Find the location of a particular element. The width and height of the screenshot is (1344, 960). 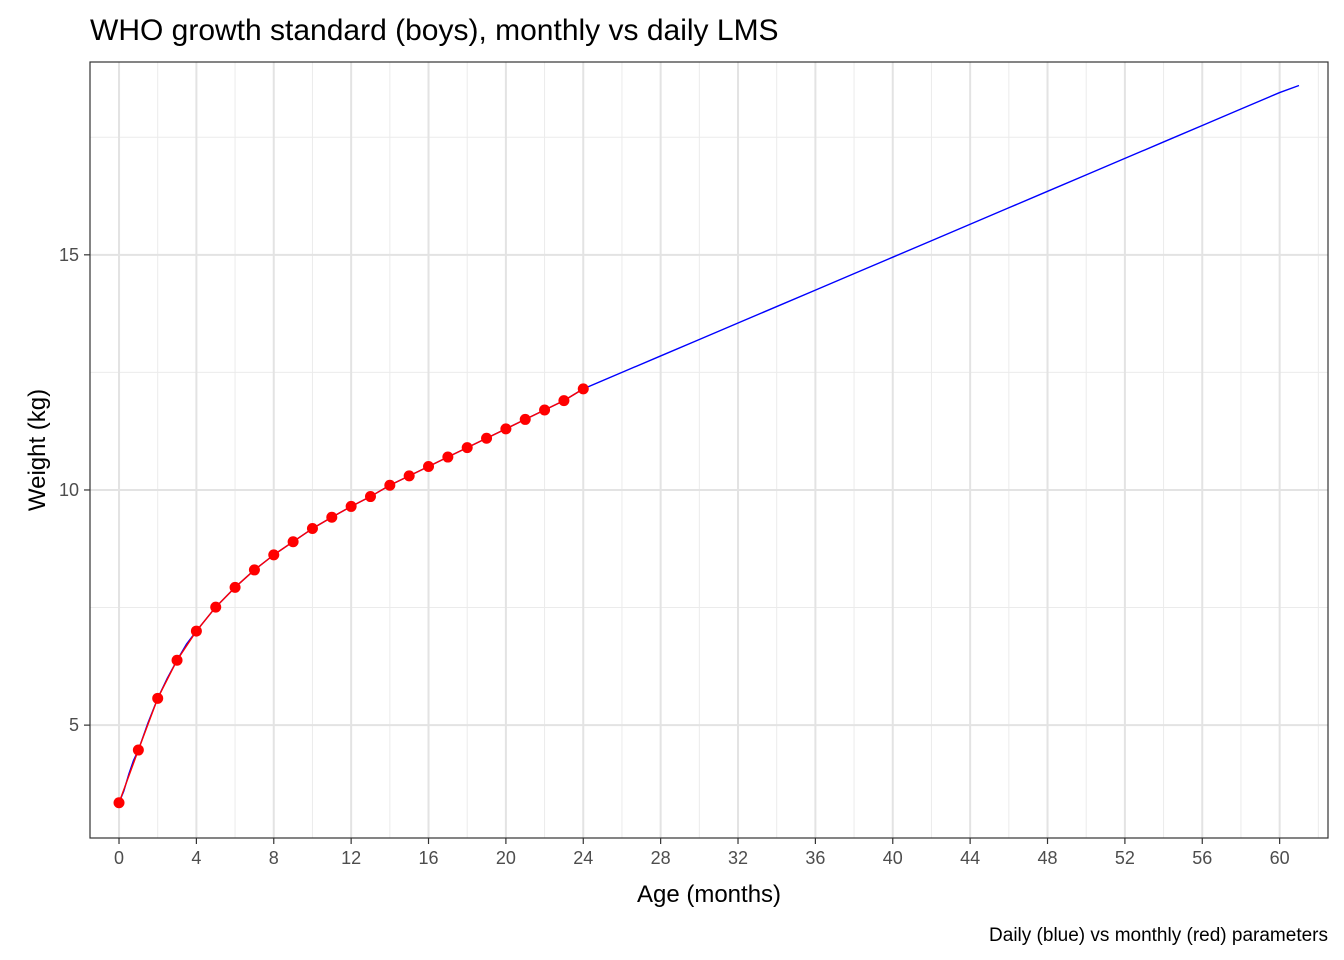

x-tick-label: 60 is located at coordinates (1280, 858).